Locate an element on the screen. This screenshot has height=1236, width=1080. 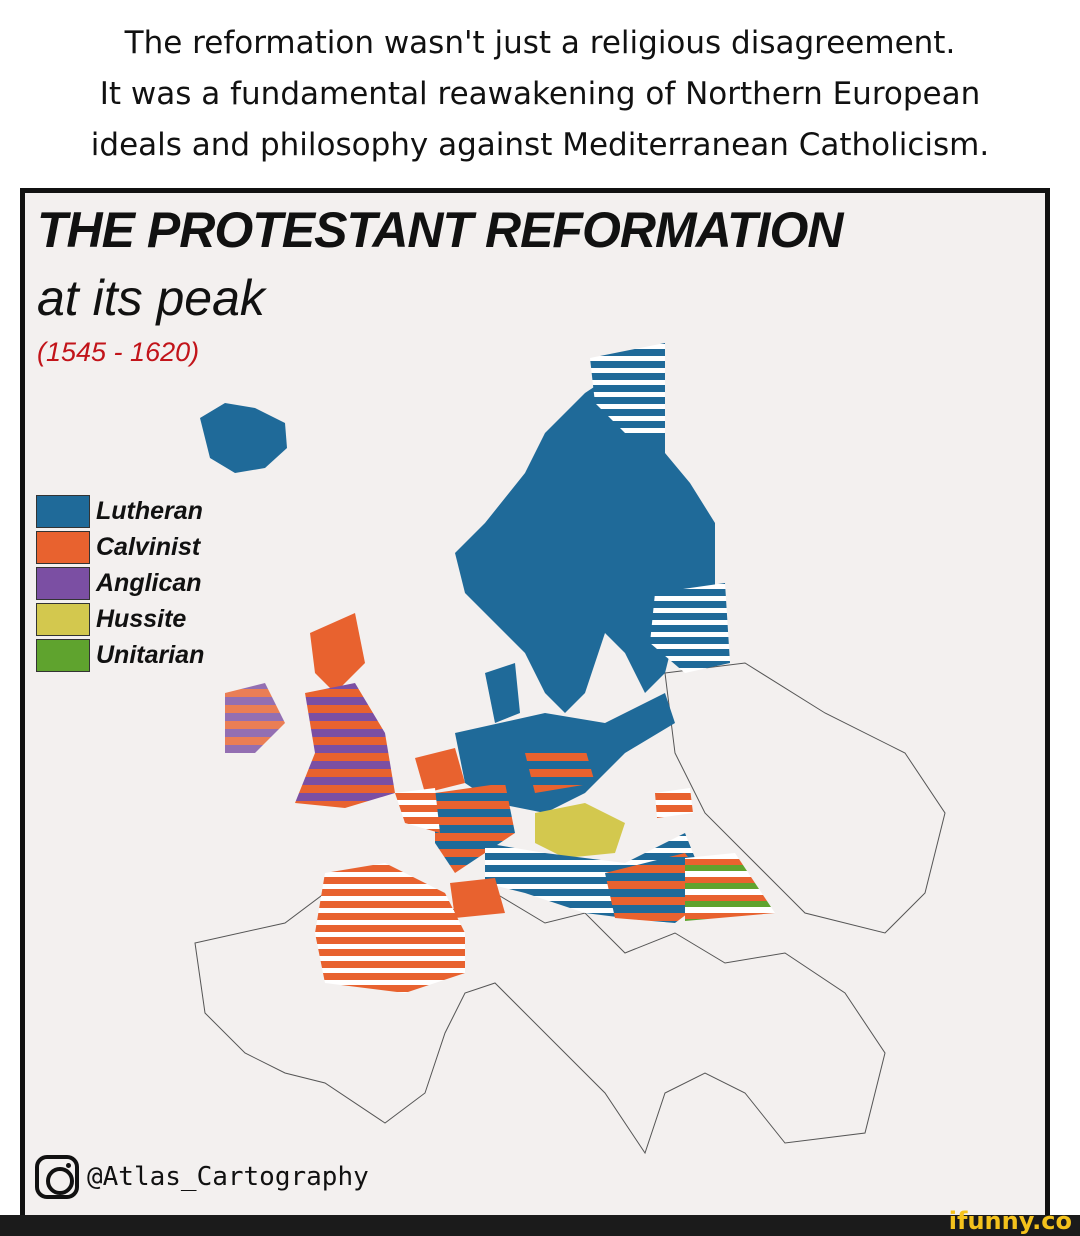
region-scandinavia is located at coordinates (585, 533).